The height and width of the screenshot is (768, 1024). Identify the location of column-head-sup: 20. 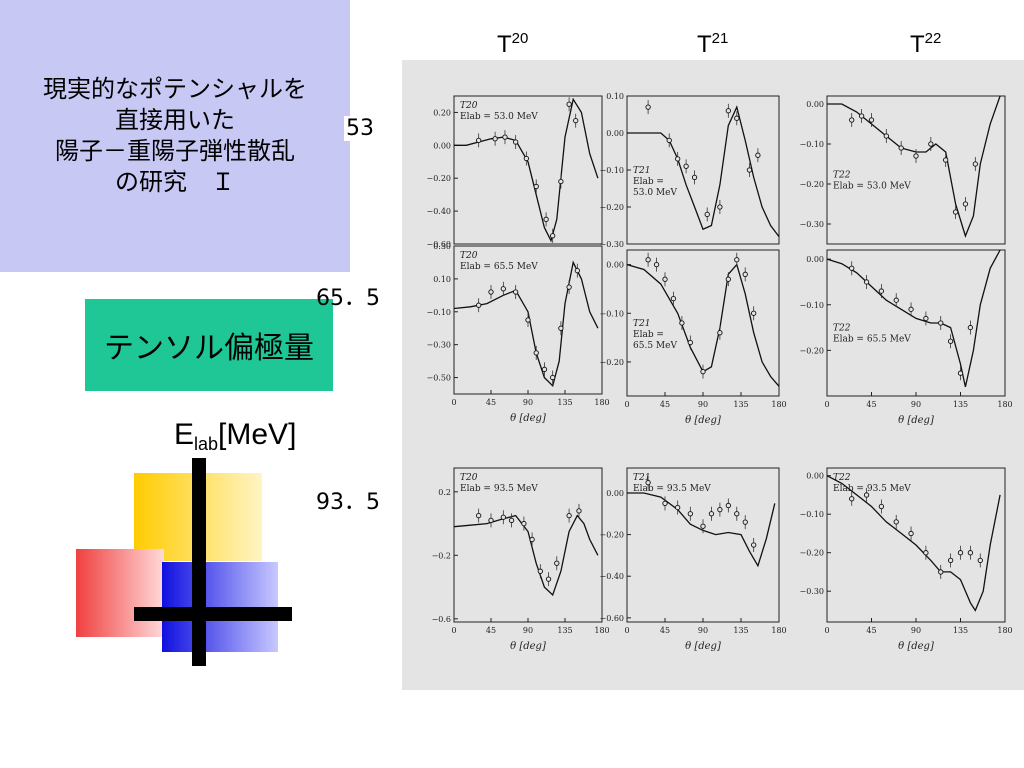
(520, 38).